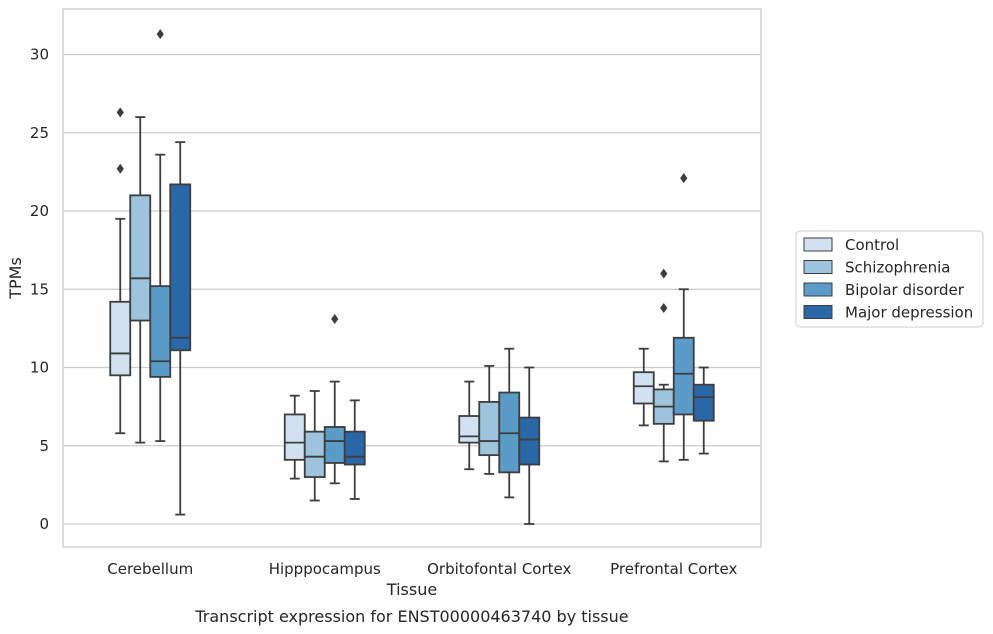 This screenshot has width=993, height=634. Describe the element at coordinates (39, 368) in the screenshot. I see `y-tick-label: 10` at that location.